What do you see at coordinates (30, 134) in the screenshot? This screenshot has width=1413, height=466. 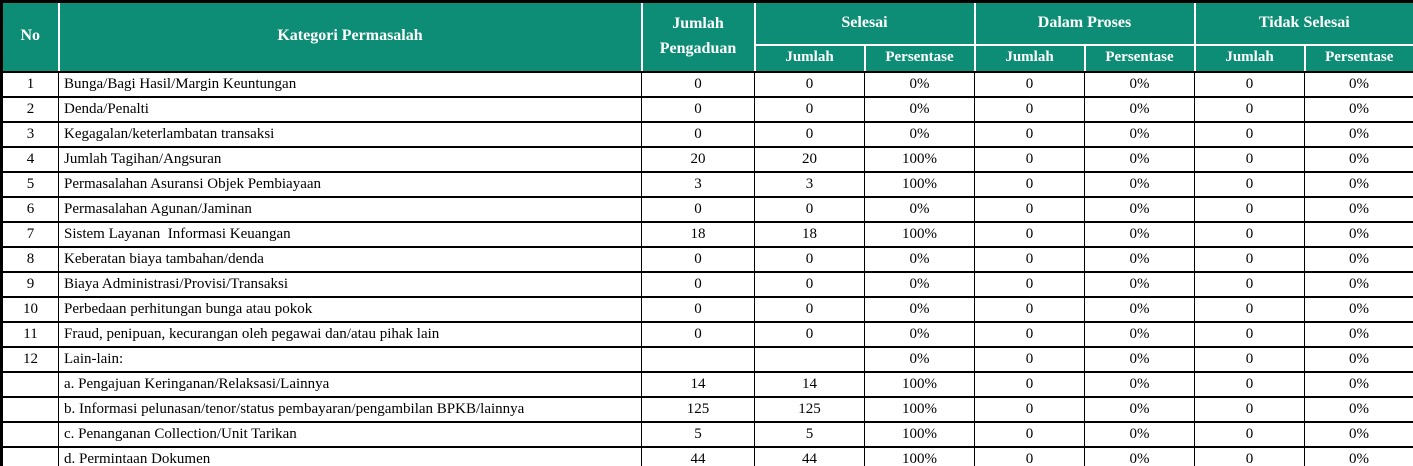 I see `row-number-cell: 3` at bounding box center [30, 134].